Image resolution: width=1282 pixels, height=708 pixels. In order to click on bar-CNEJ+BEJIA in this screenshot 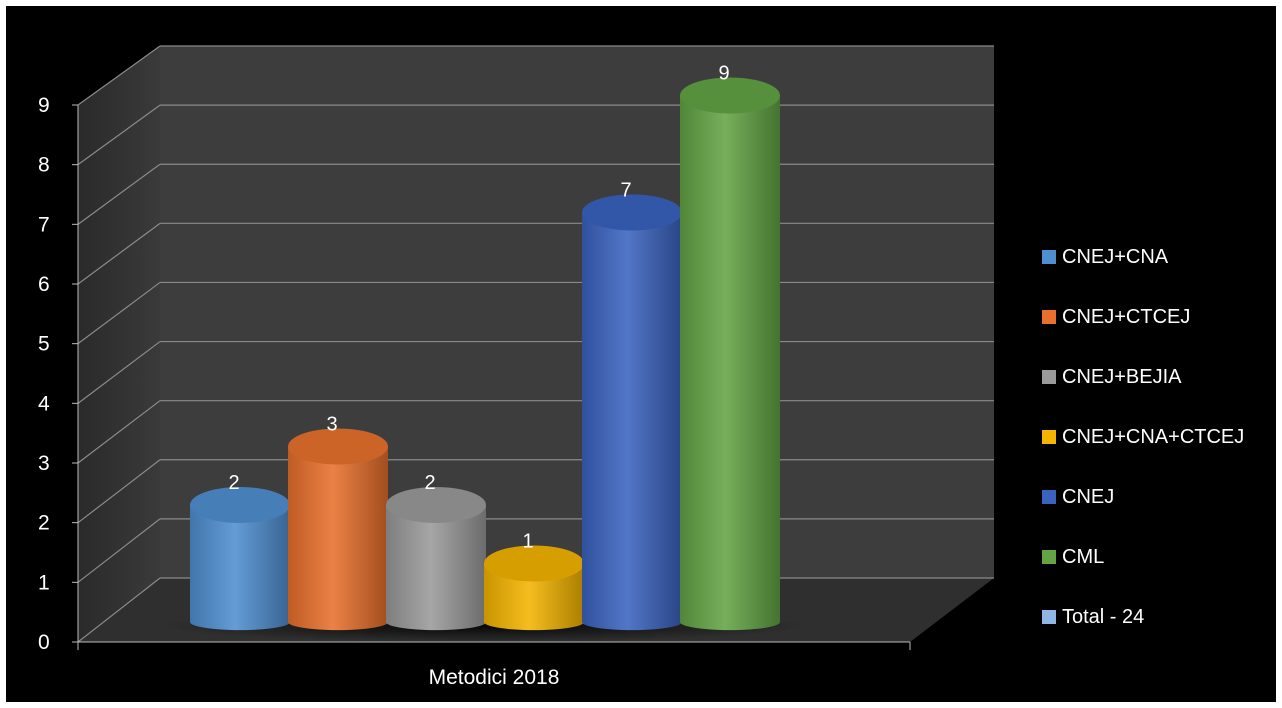, I will do `click(436, 559)`.